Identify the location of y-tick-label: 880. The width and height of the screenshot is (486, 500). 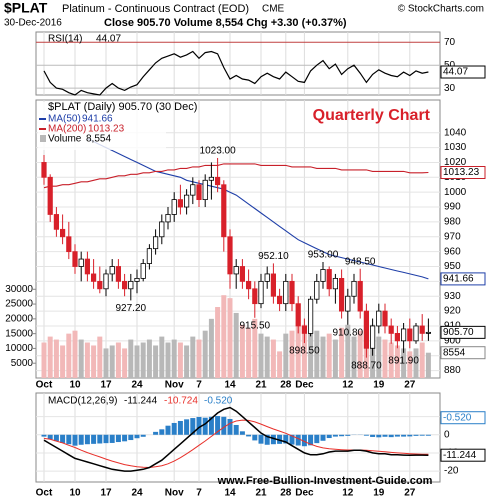
(452, 370).